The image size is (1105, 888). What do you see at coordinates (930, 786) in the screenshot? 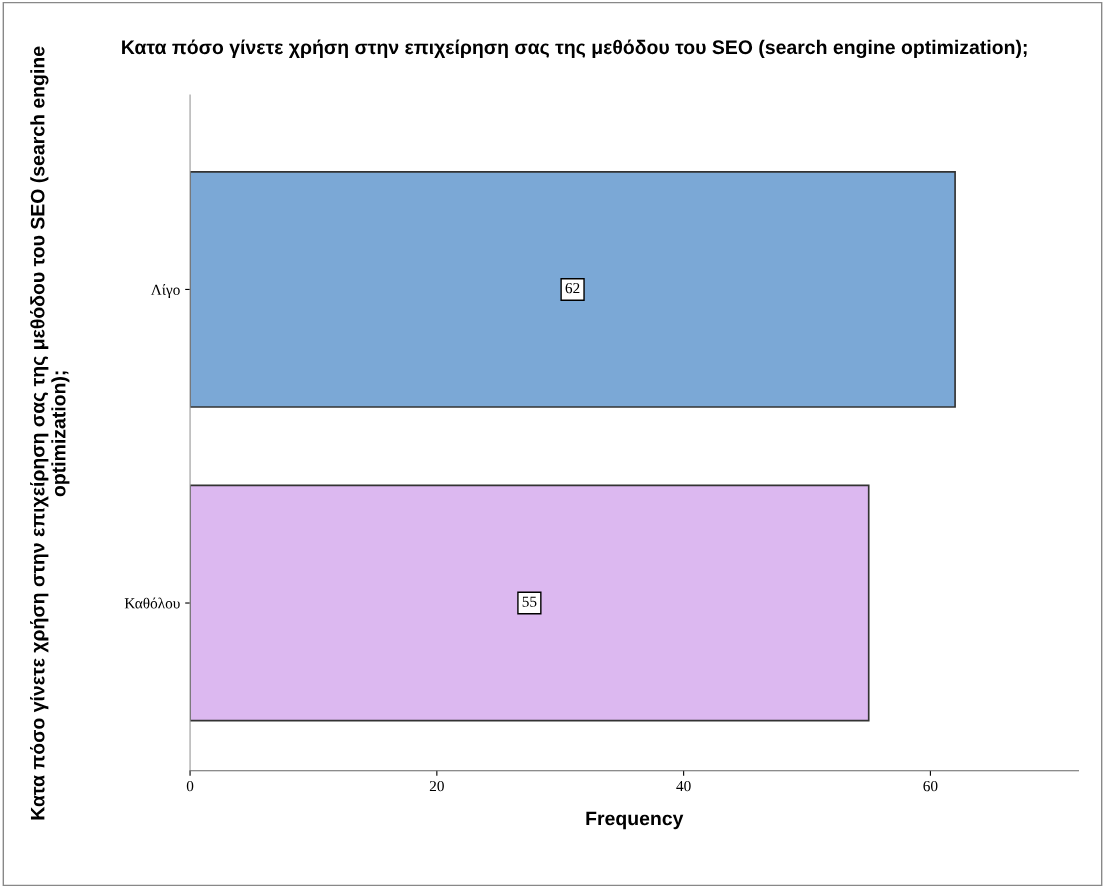
I see `x-tick-label: 60` at bounding box center [930, 786].